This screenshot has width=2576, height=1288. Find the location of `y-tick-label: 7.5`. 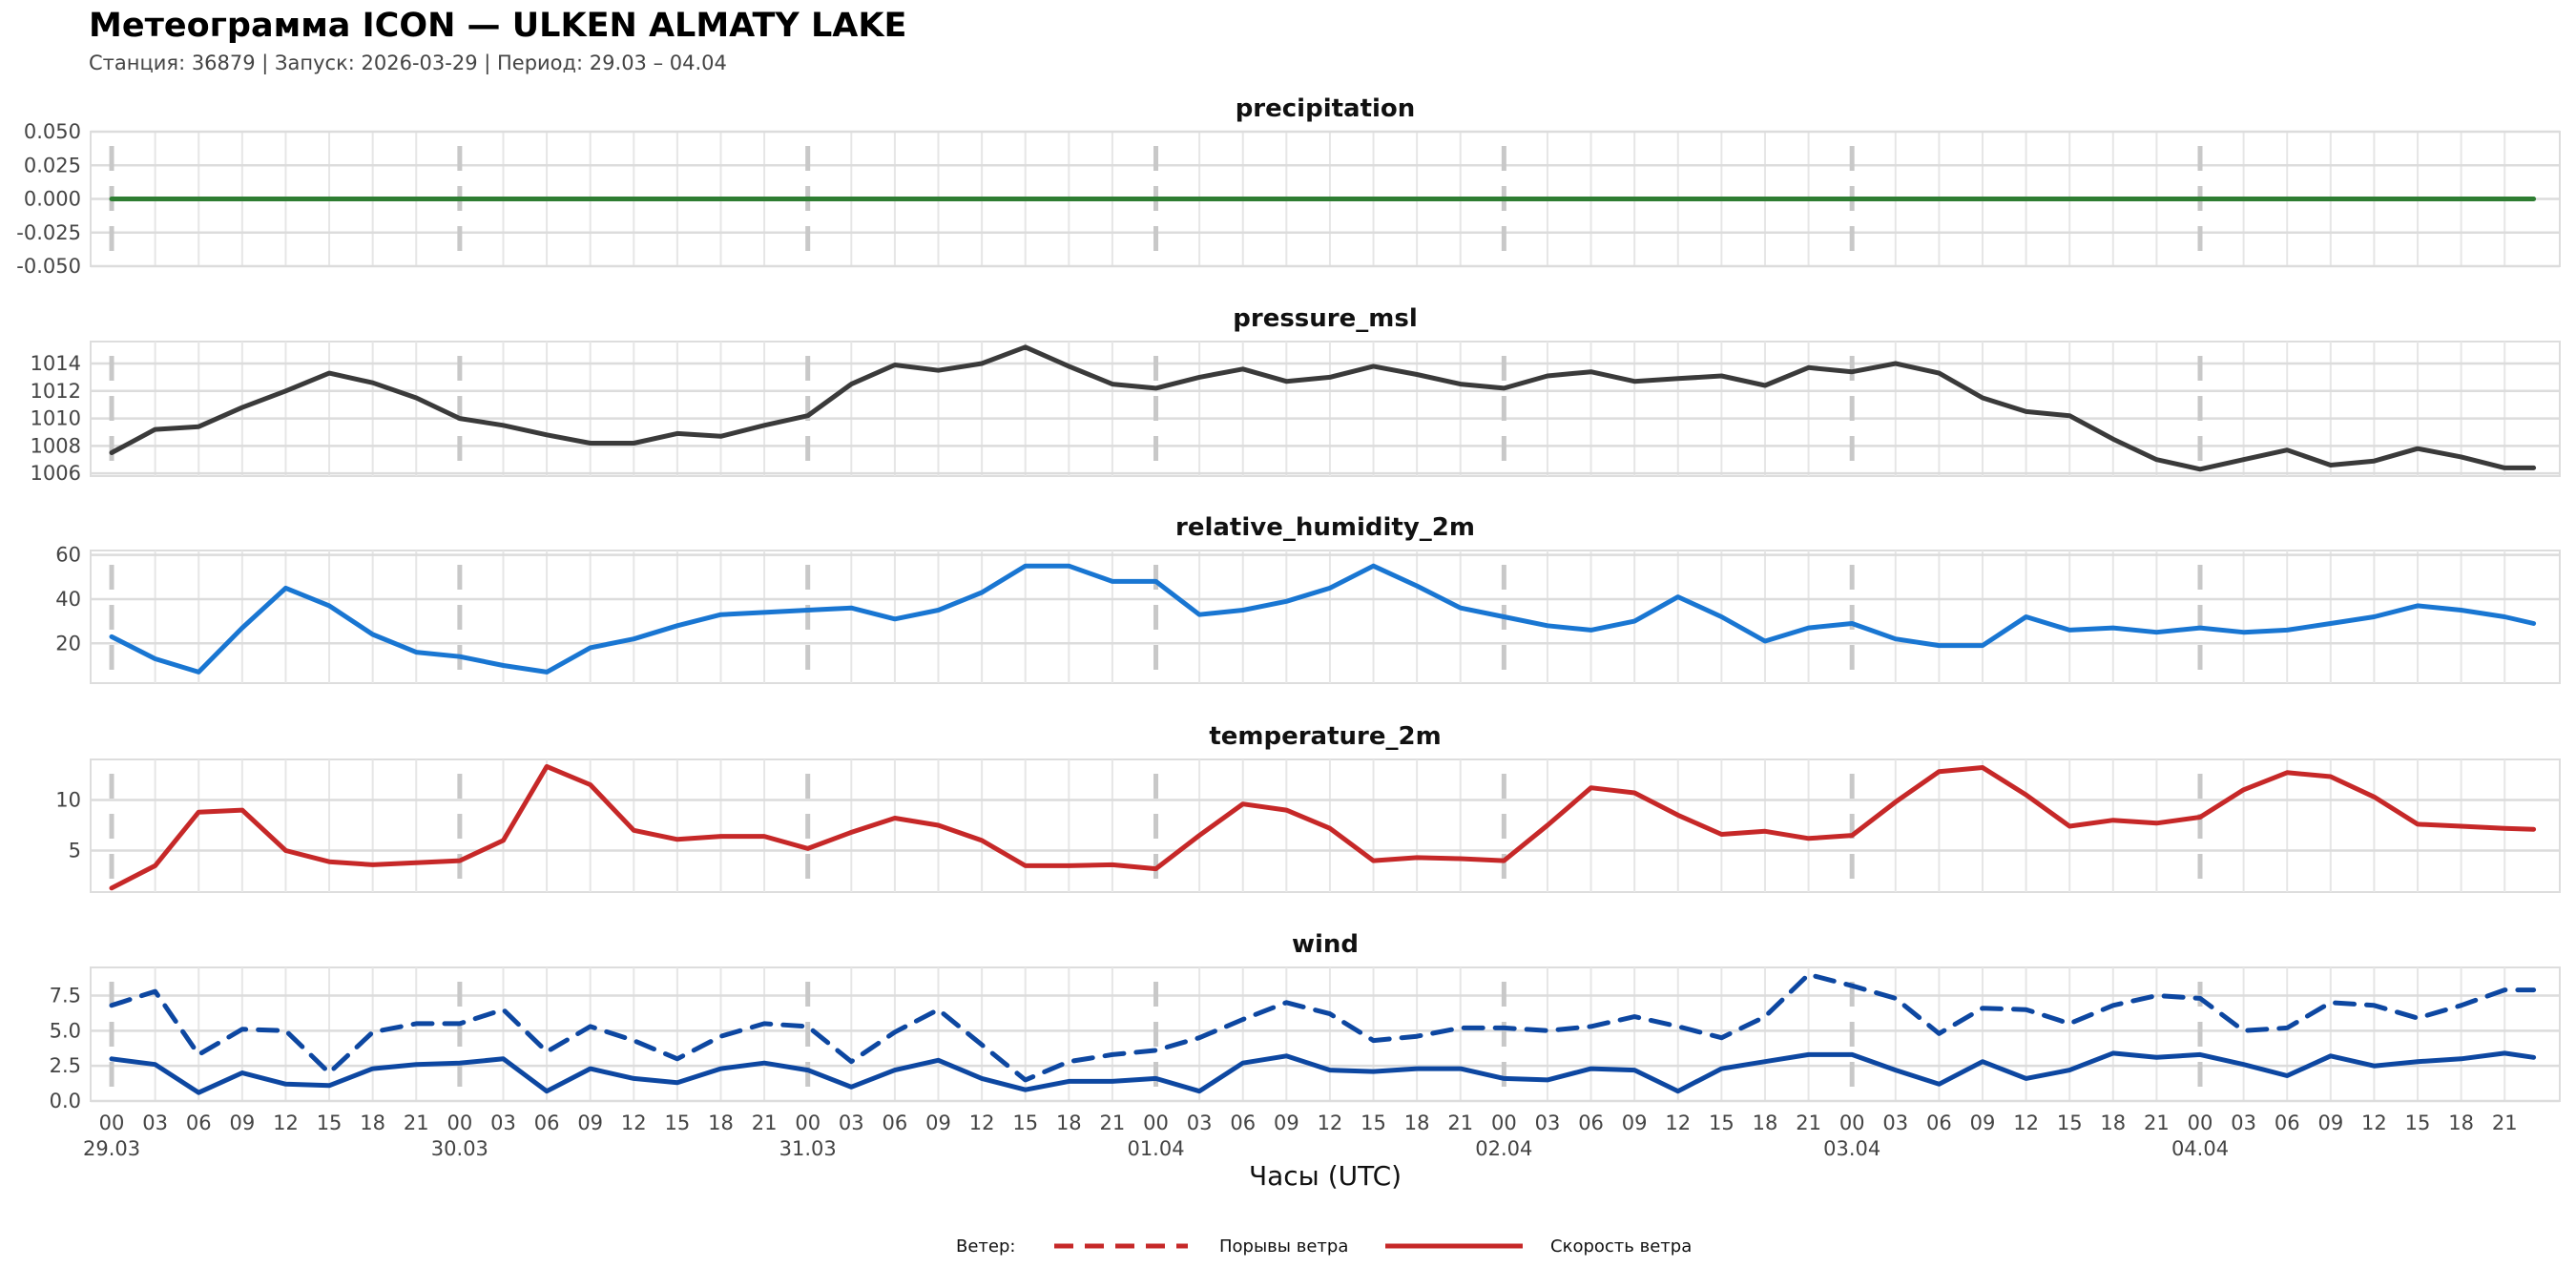

y-tick-label: 7.5 is located at coordinates (65, 995).